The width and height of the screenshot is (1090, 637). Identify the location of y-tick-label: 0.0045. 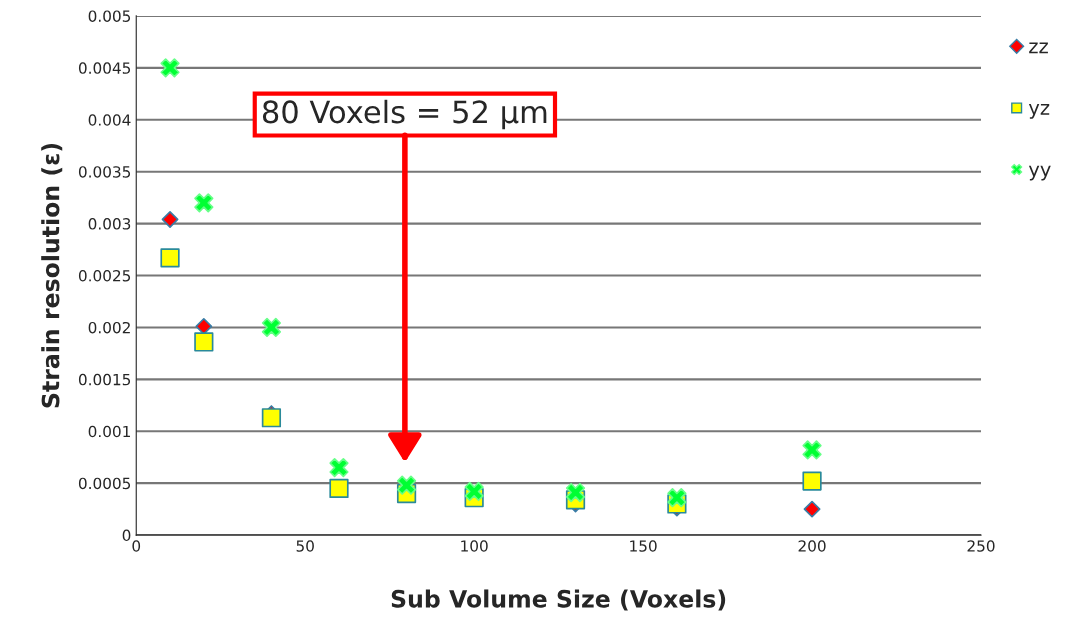
(104, 68).